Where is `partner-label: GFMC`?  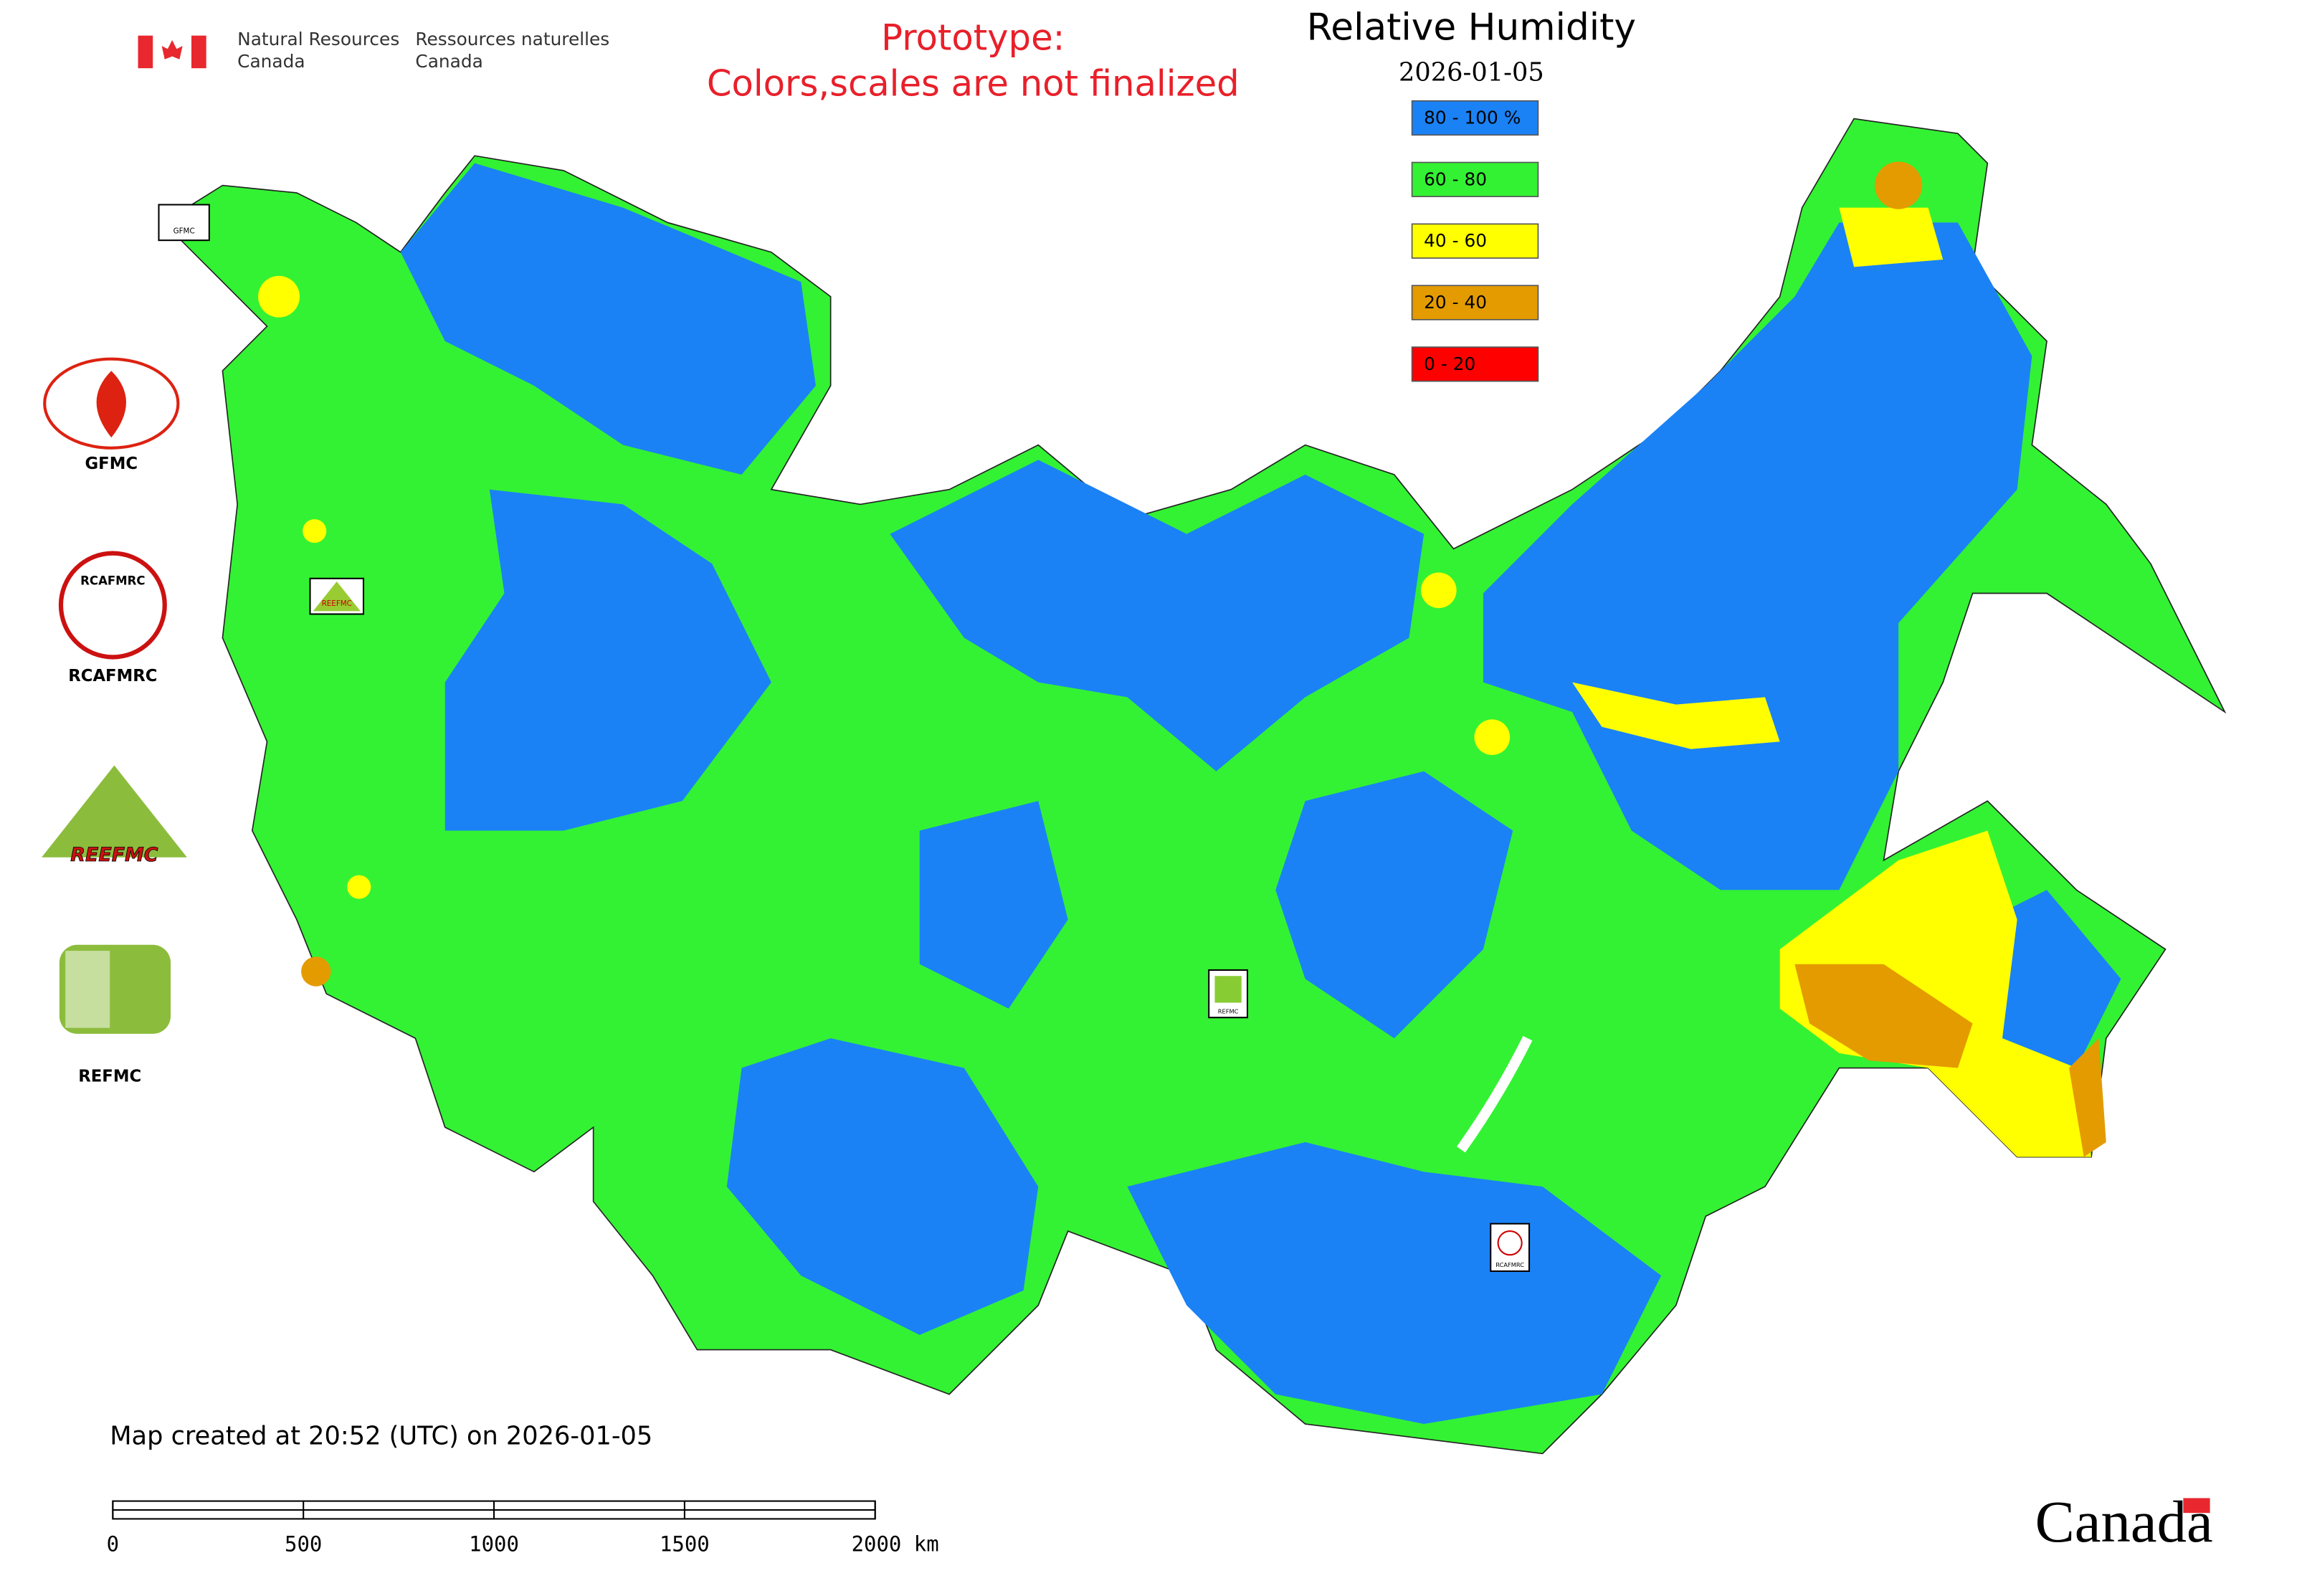 partner-label: GFMC is located at coordinates (112, 464).